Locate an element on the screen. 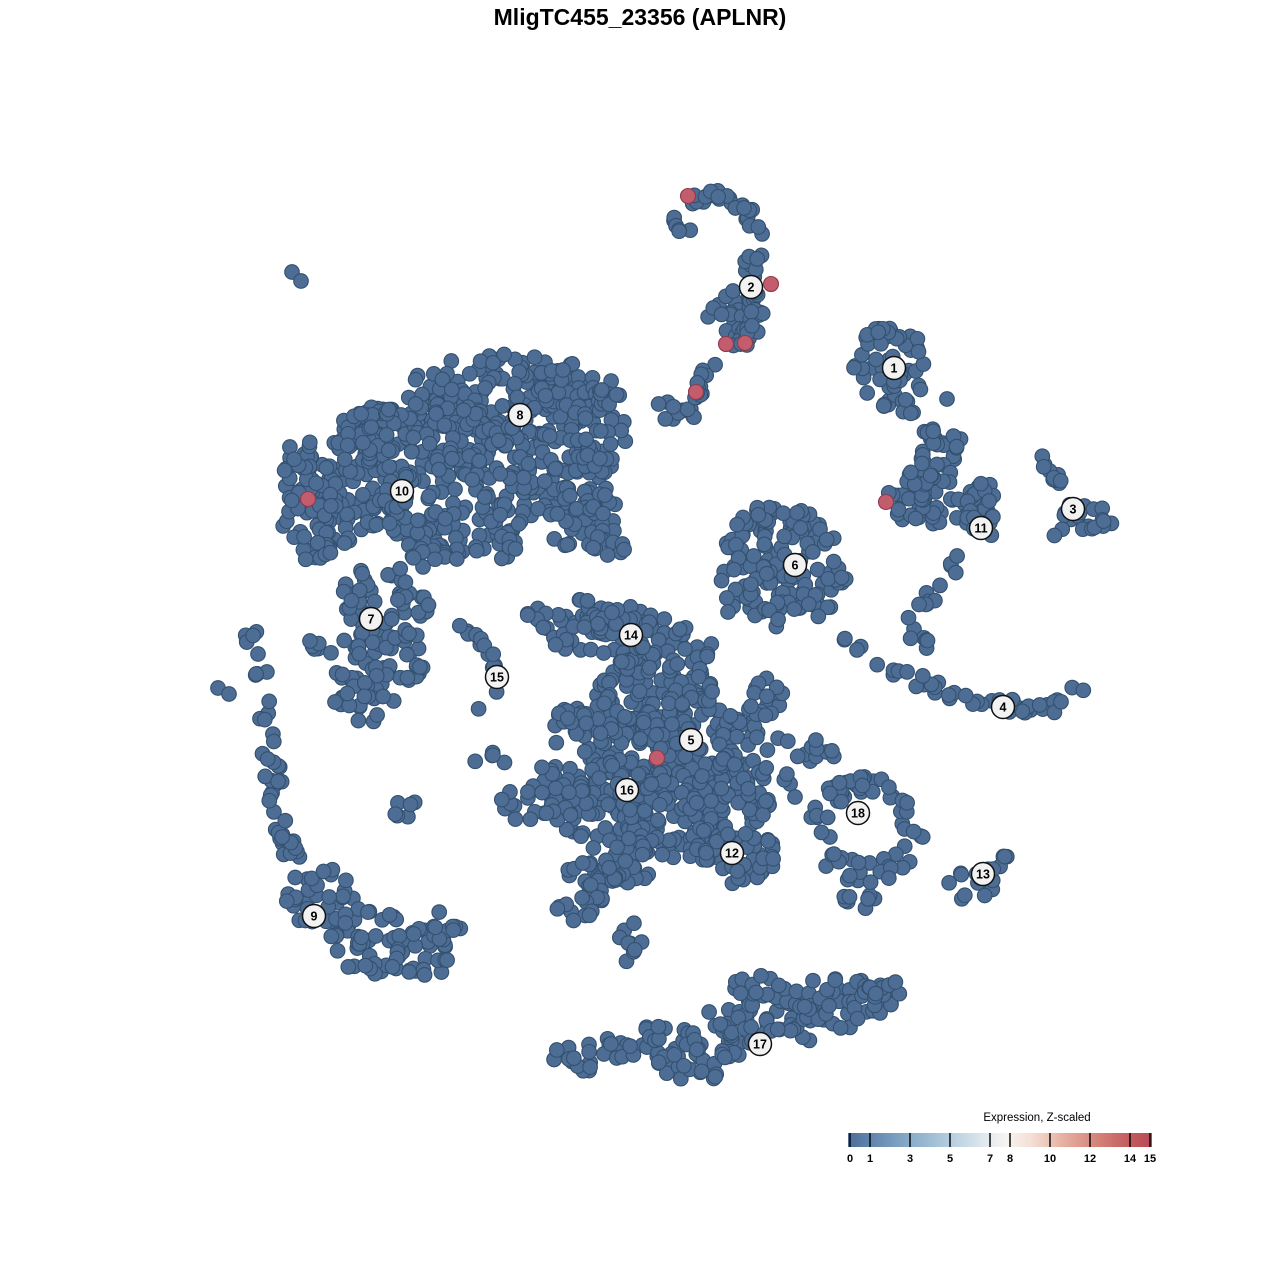  cluster-label-16: 16 is located at coordinates (627, 790).